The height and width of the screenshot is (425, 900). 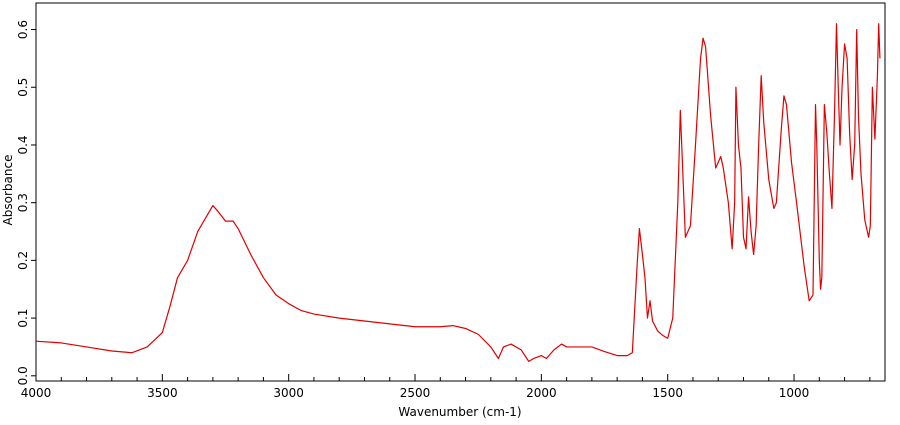 What do you see at coordinates (667, 393) in the screenshot?
I see `x-tick-label: 1500` at bounding box center [667, 393].